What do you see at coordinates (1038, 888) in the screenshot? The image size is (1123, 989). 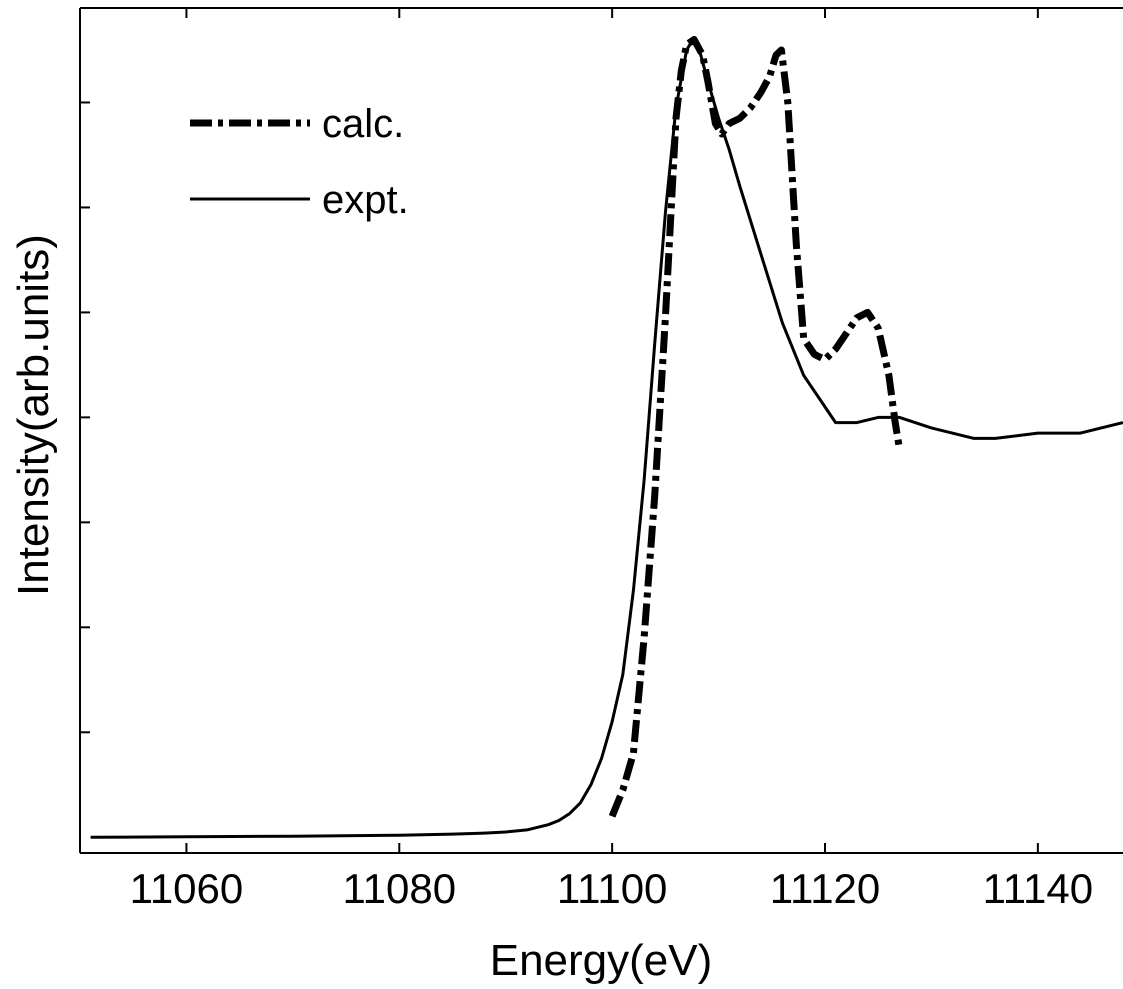 I see `x-tick-label: 11140` at bounding box center [1038, 888].